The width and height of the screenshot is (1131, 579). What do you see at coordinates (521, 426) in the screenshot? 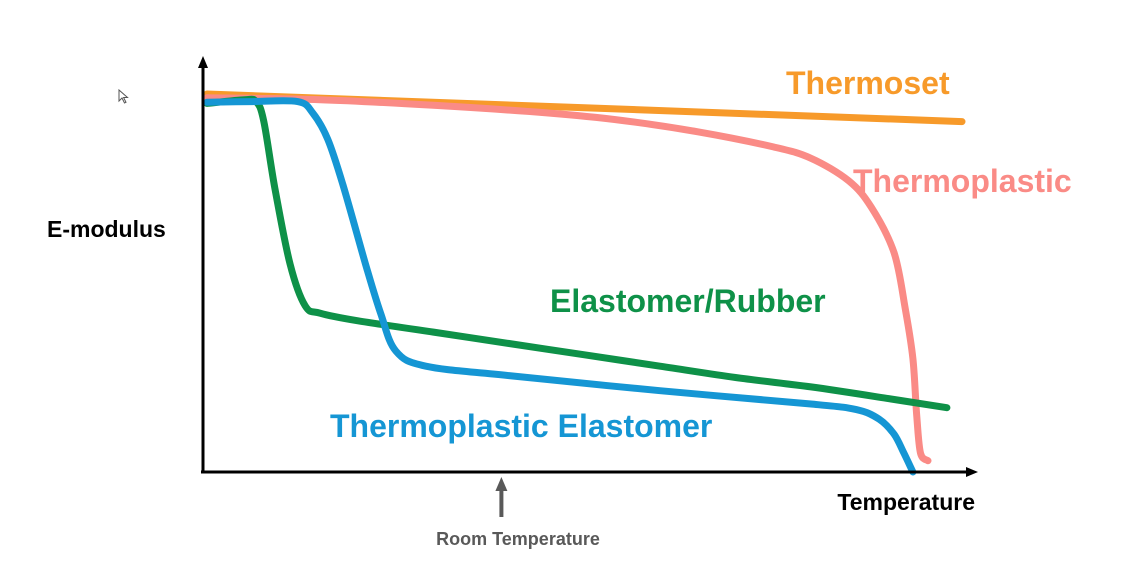
I see `series-label-thermoplastic-elastomer: Thermoplastic Elastomer` at bounding box center [521, 426].